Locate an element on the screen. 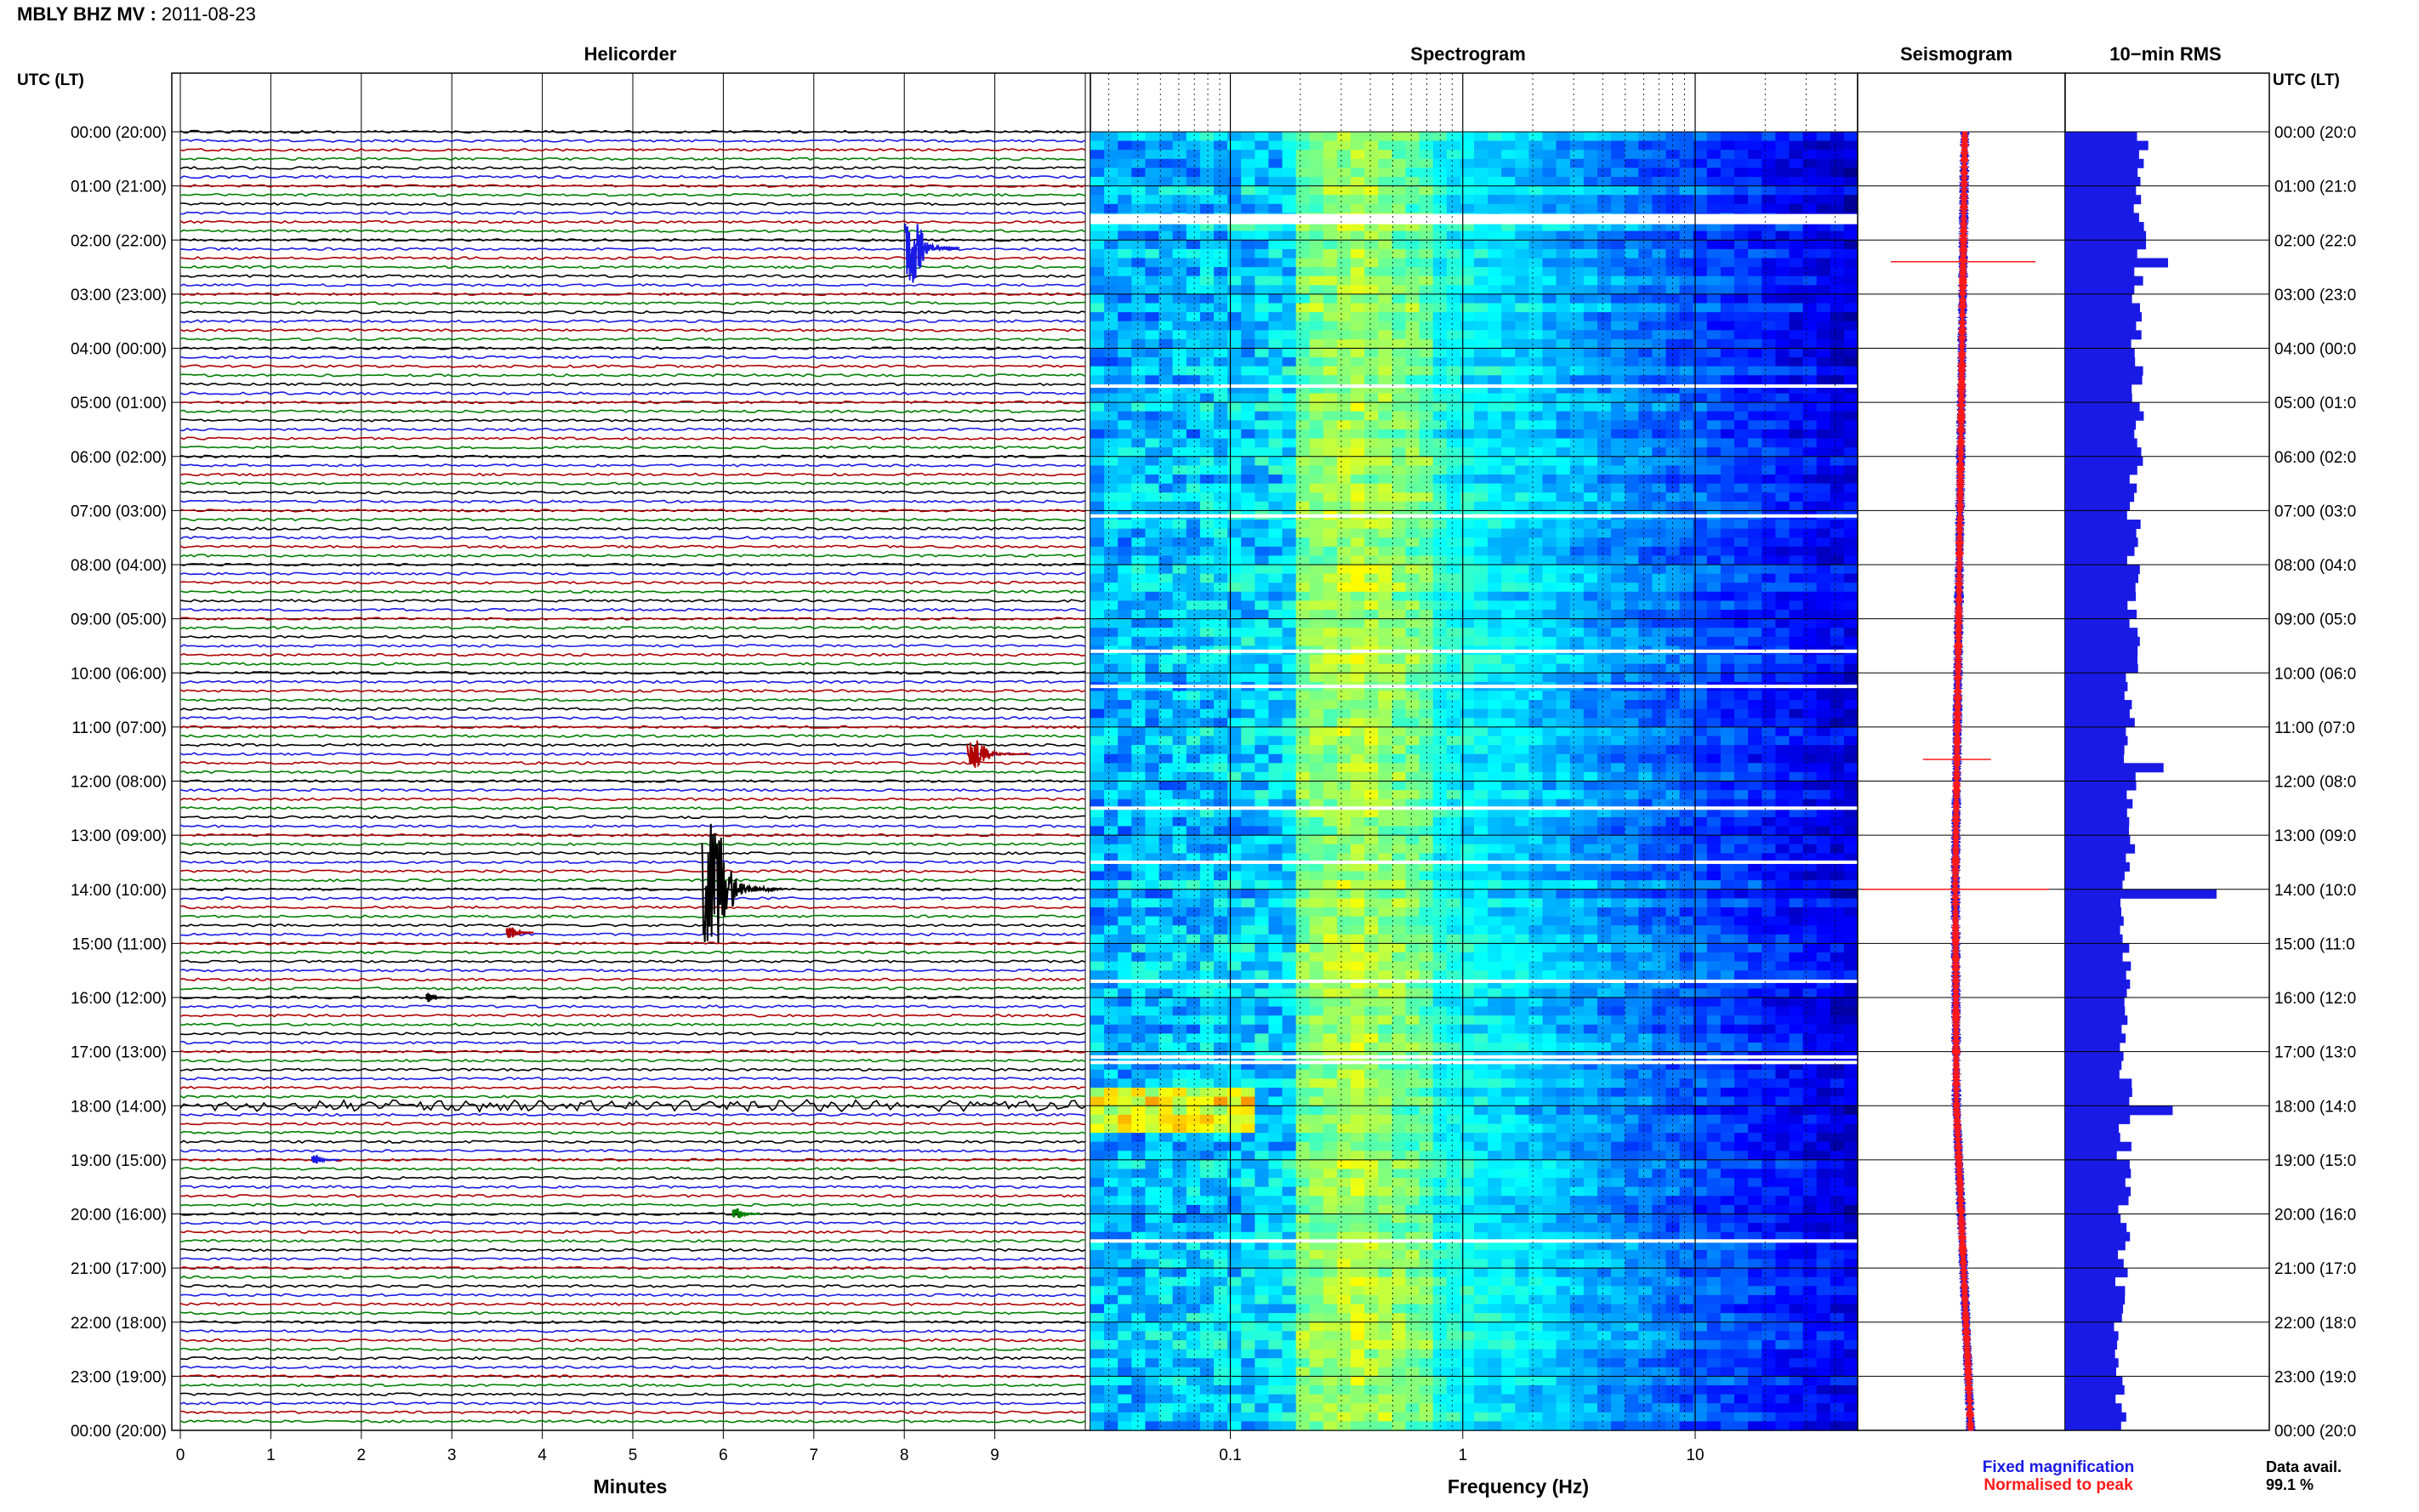 The image size is (2419, 1512). time-label-left: 11:00 (07:00) is located at coordinates (119, 728).